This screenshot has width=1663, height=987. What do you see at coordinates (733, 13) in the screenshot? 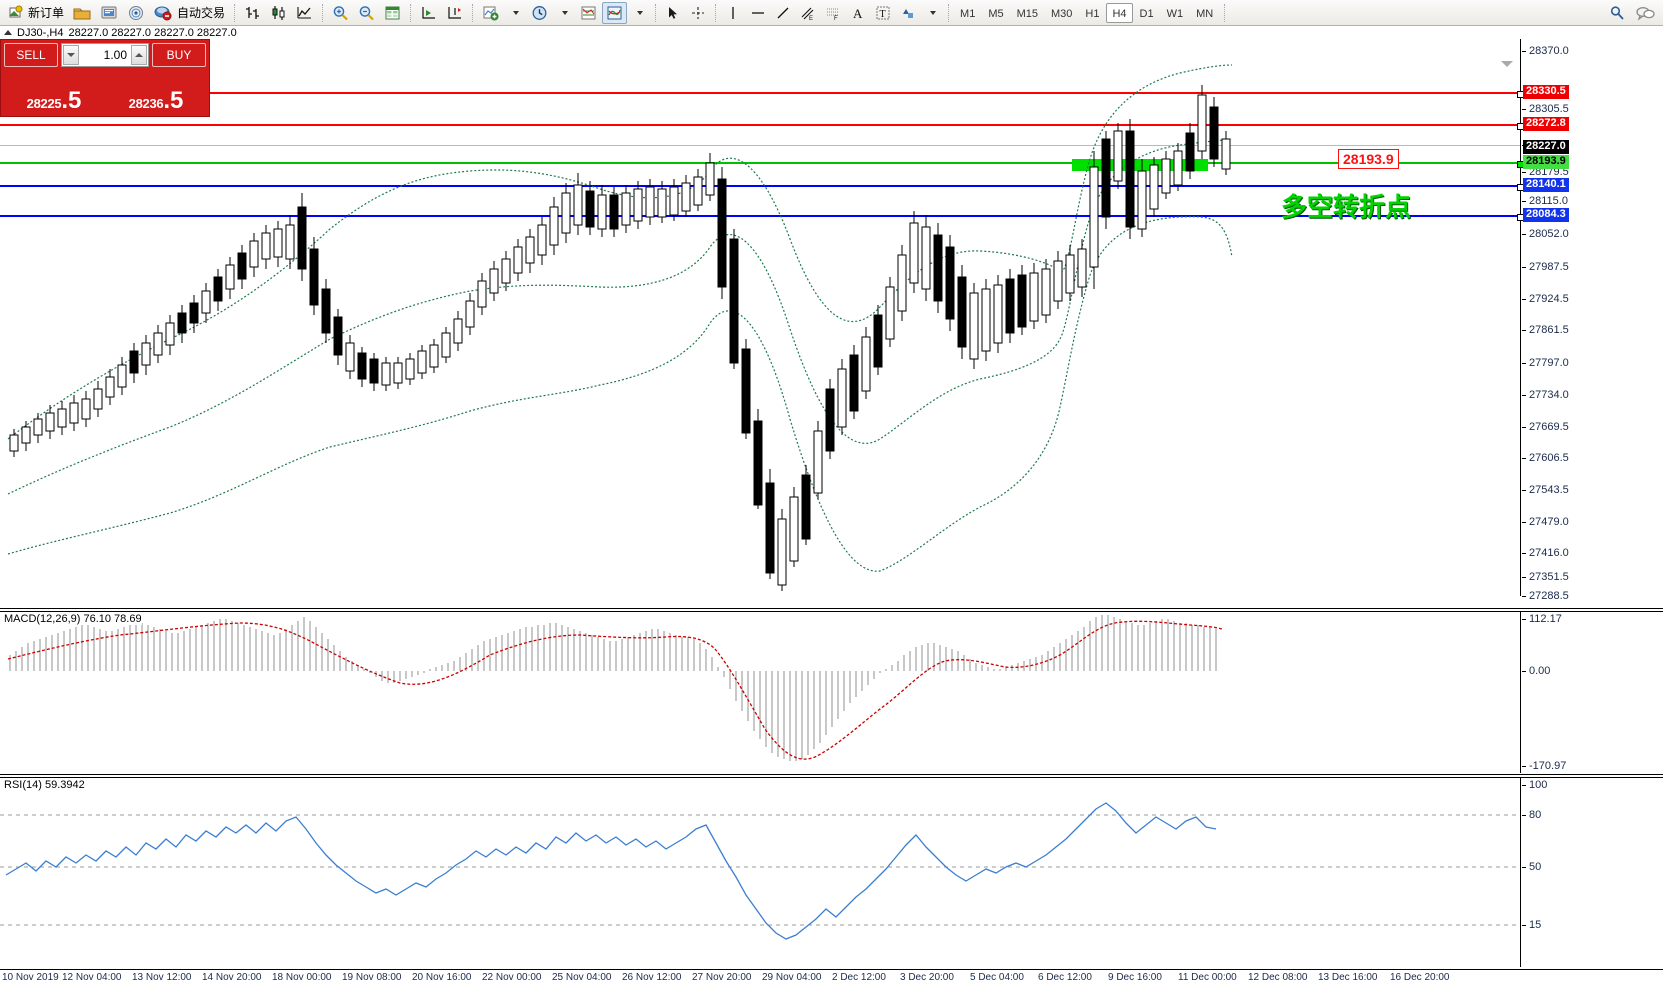
I see `vertical-line-tool` at bounding box center [733, 13].